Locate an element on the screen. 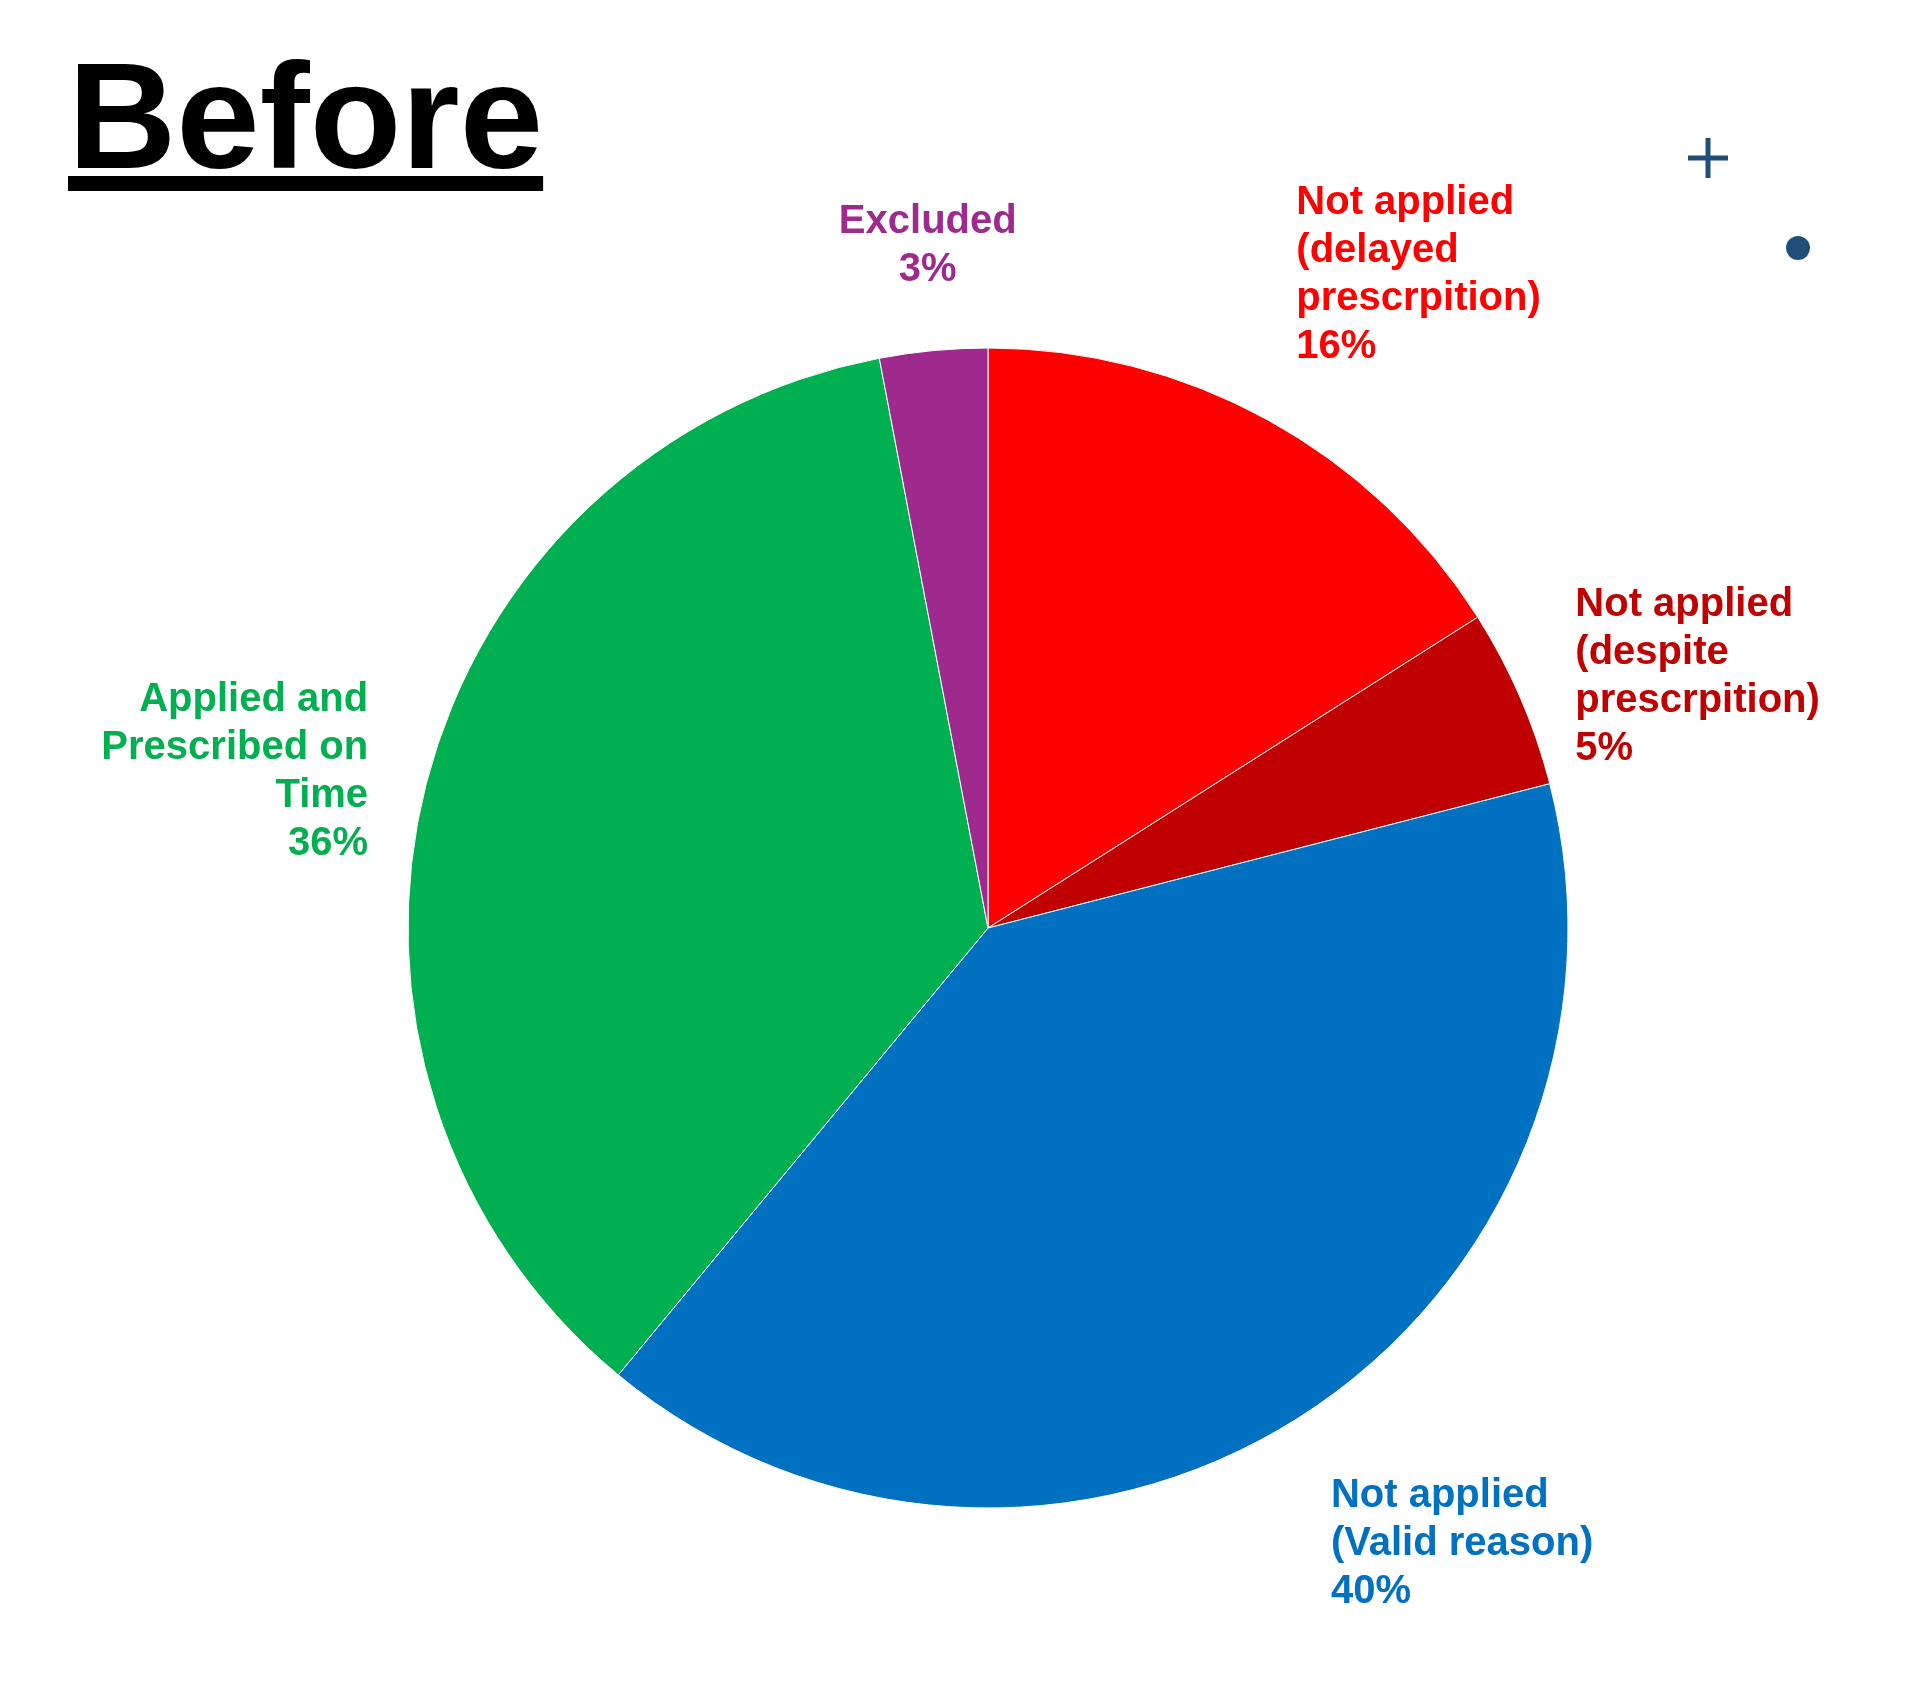 This screenshot has width=1920, height=1682. data-label: 5% is located at coordinates (1604, 746).